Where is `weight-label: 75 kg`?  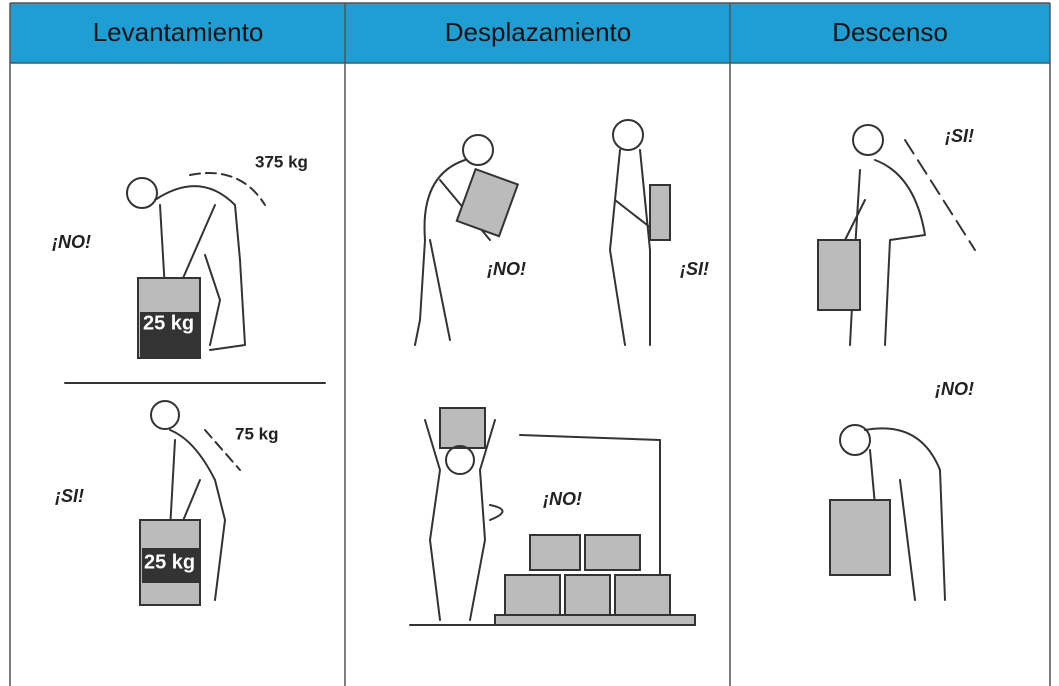 weight-label: 75 kg is located at coordinates (256, 433).